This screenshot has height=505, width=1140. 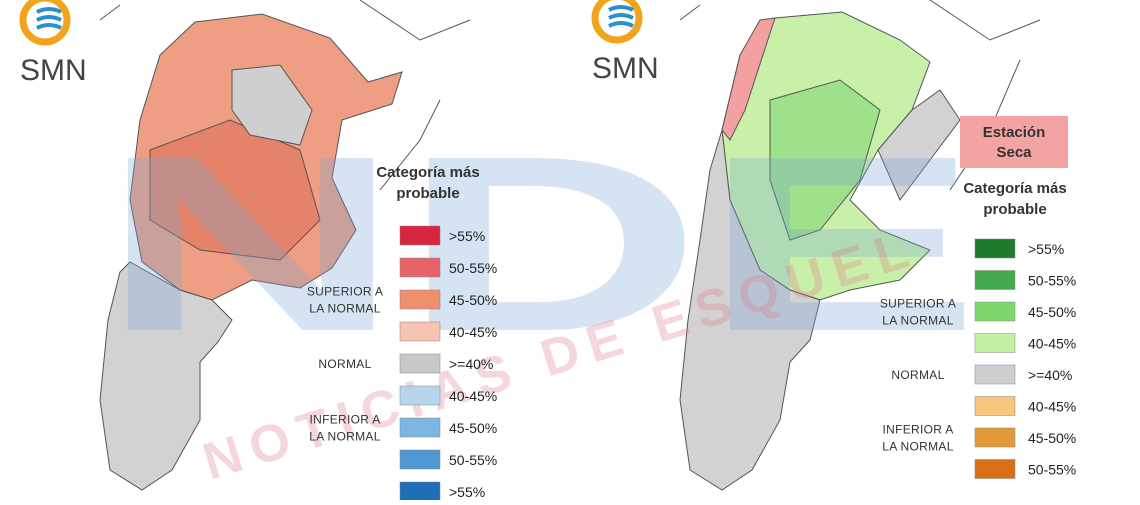 What do you see at coordinates (1014, 152) in the screenshot?
I see `badge-text: Seca` at bounding box center [1014, 152].